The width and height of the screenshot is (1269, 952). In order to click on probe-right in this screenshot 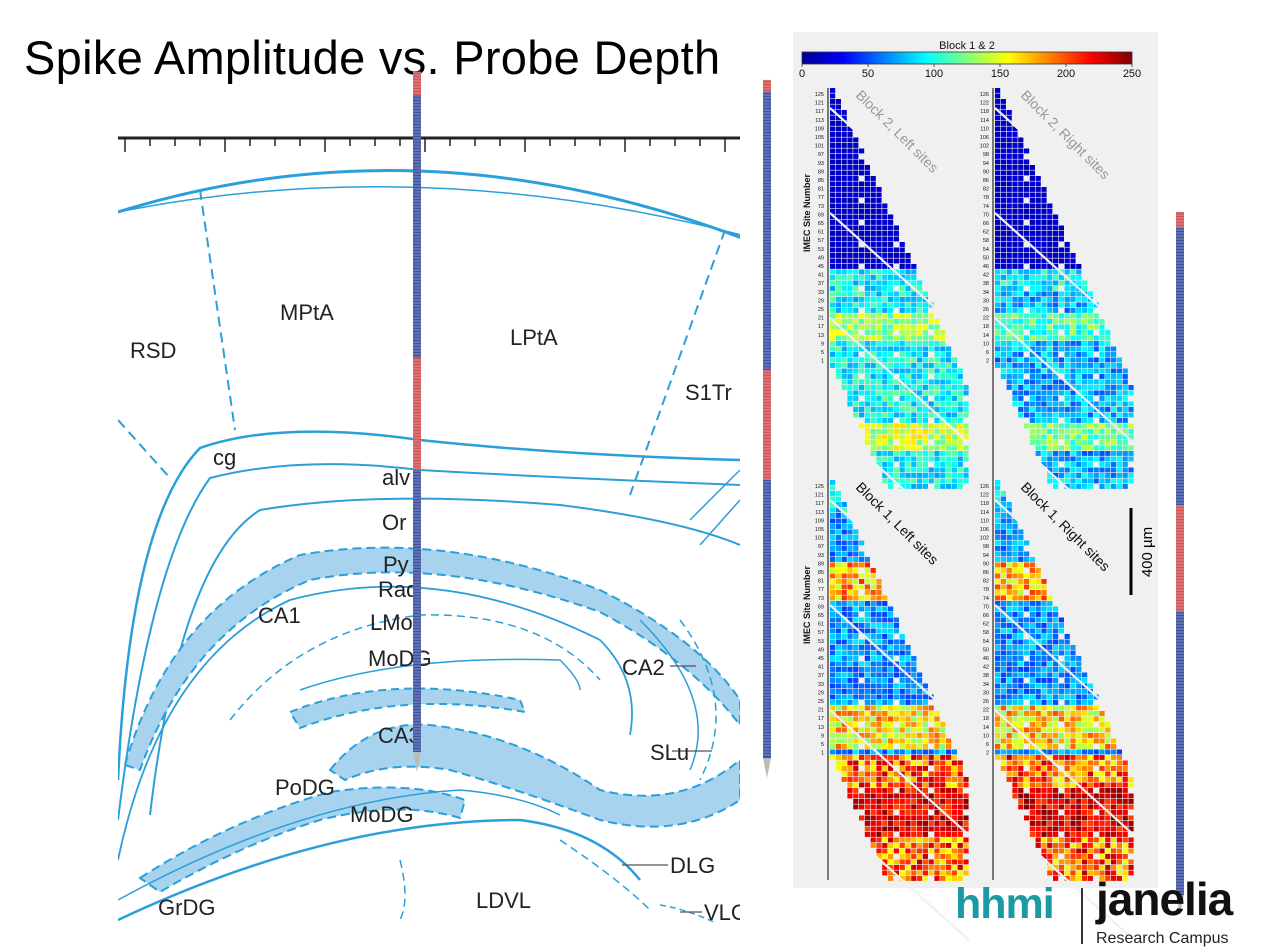, I will do `click(1180, 563)`.